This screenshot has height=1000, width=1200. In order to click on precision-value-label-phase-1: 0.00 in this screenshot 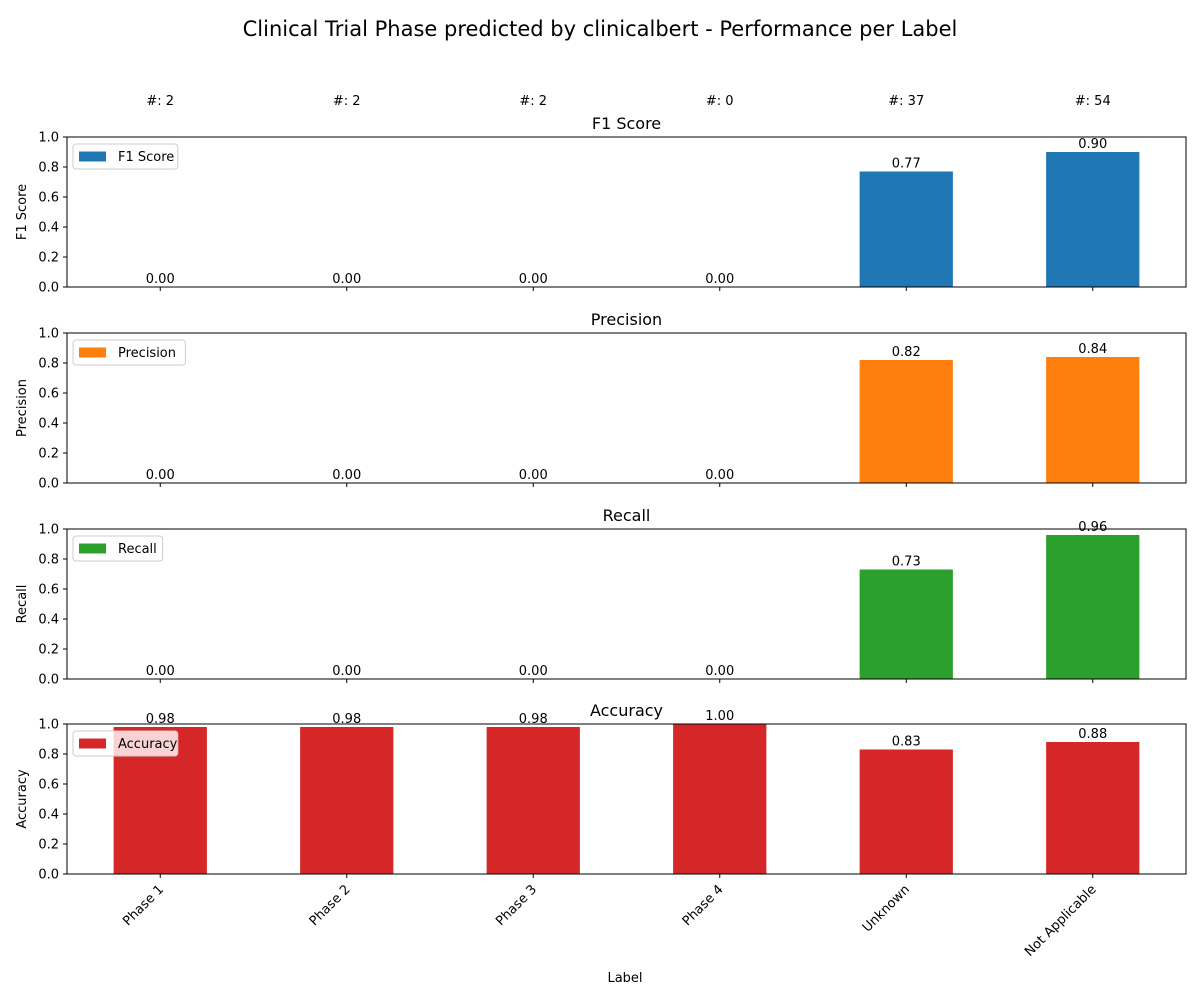, I will do `click(160, 475)`.